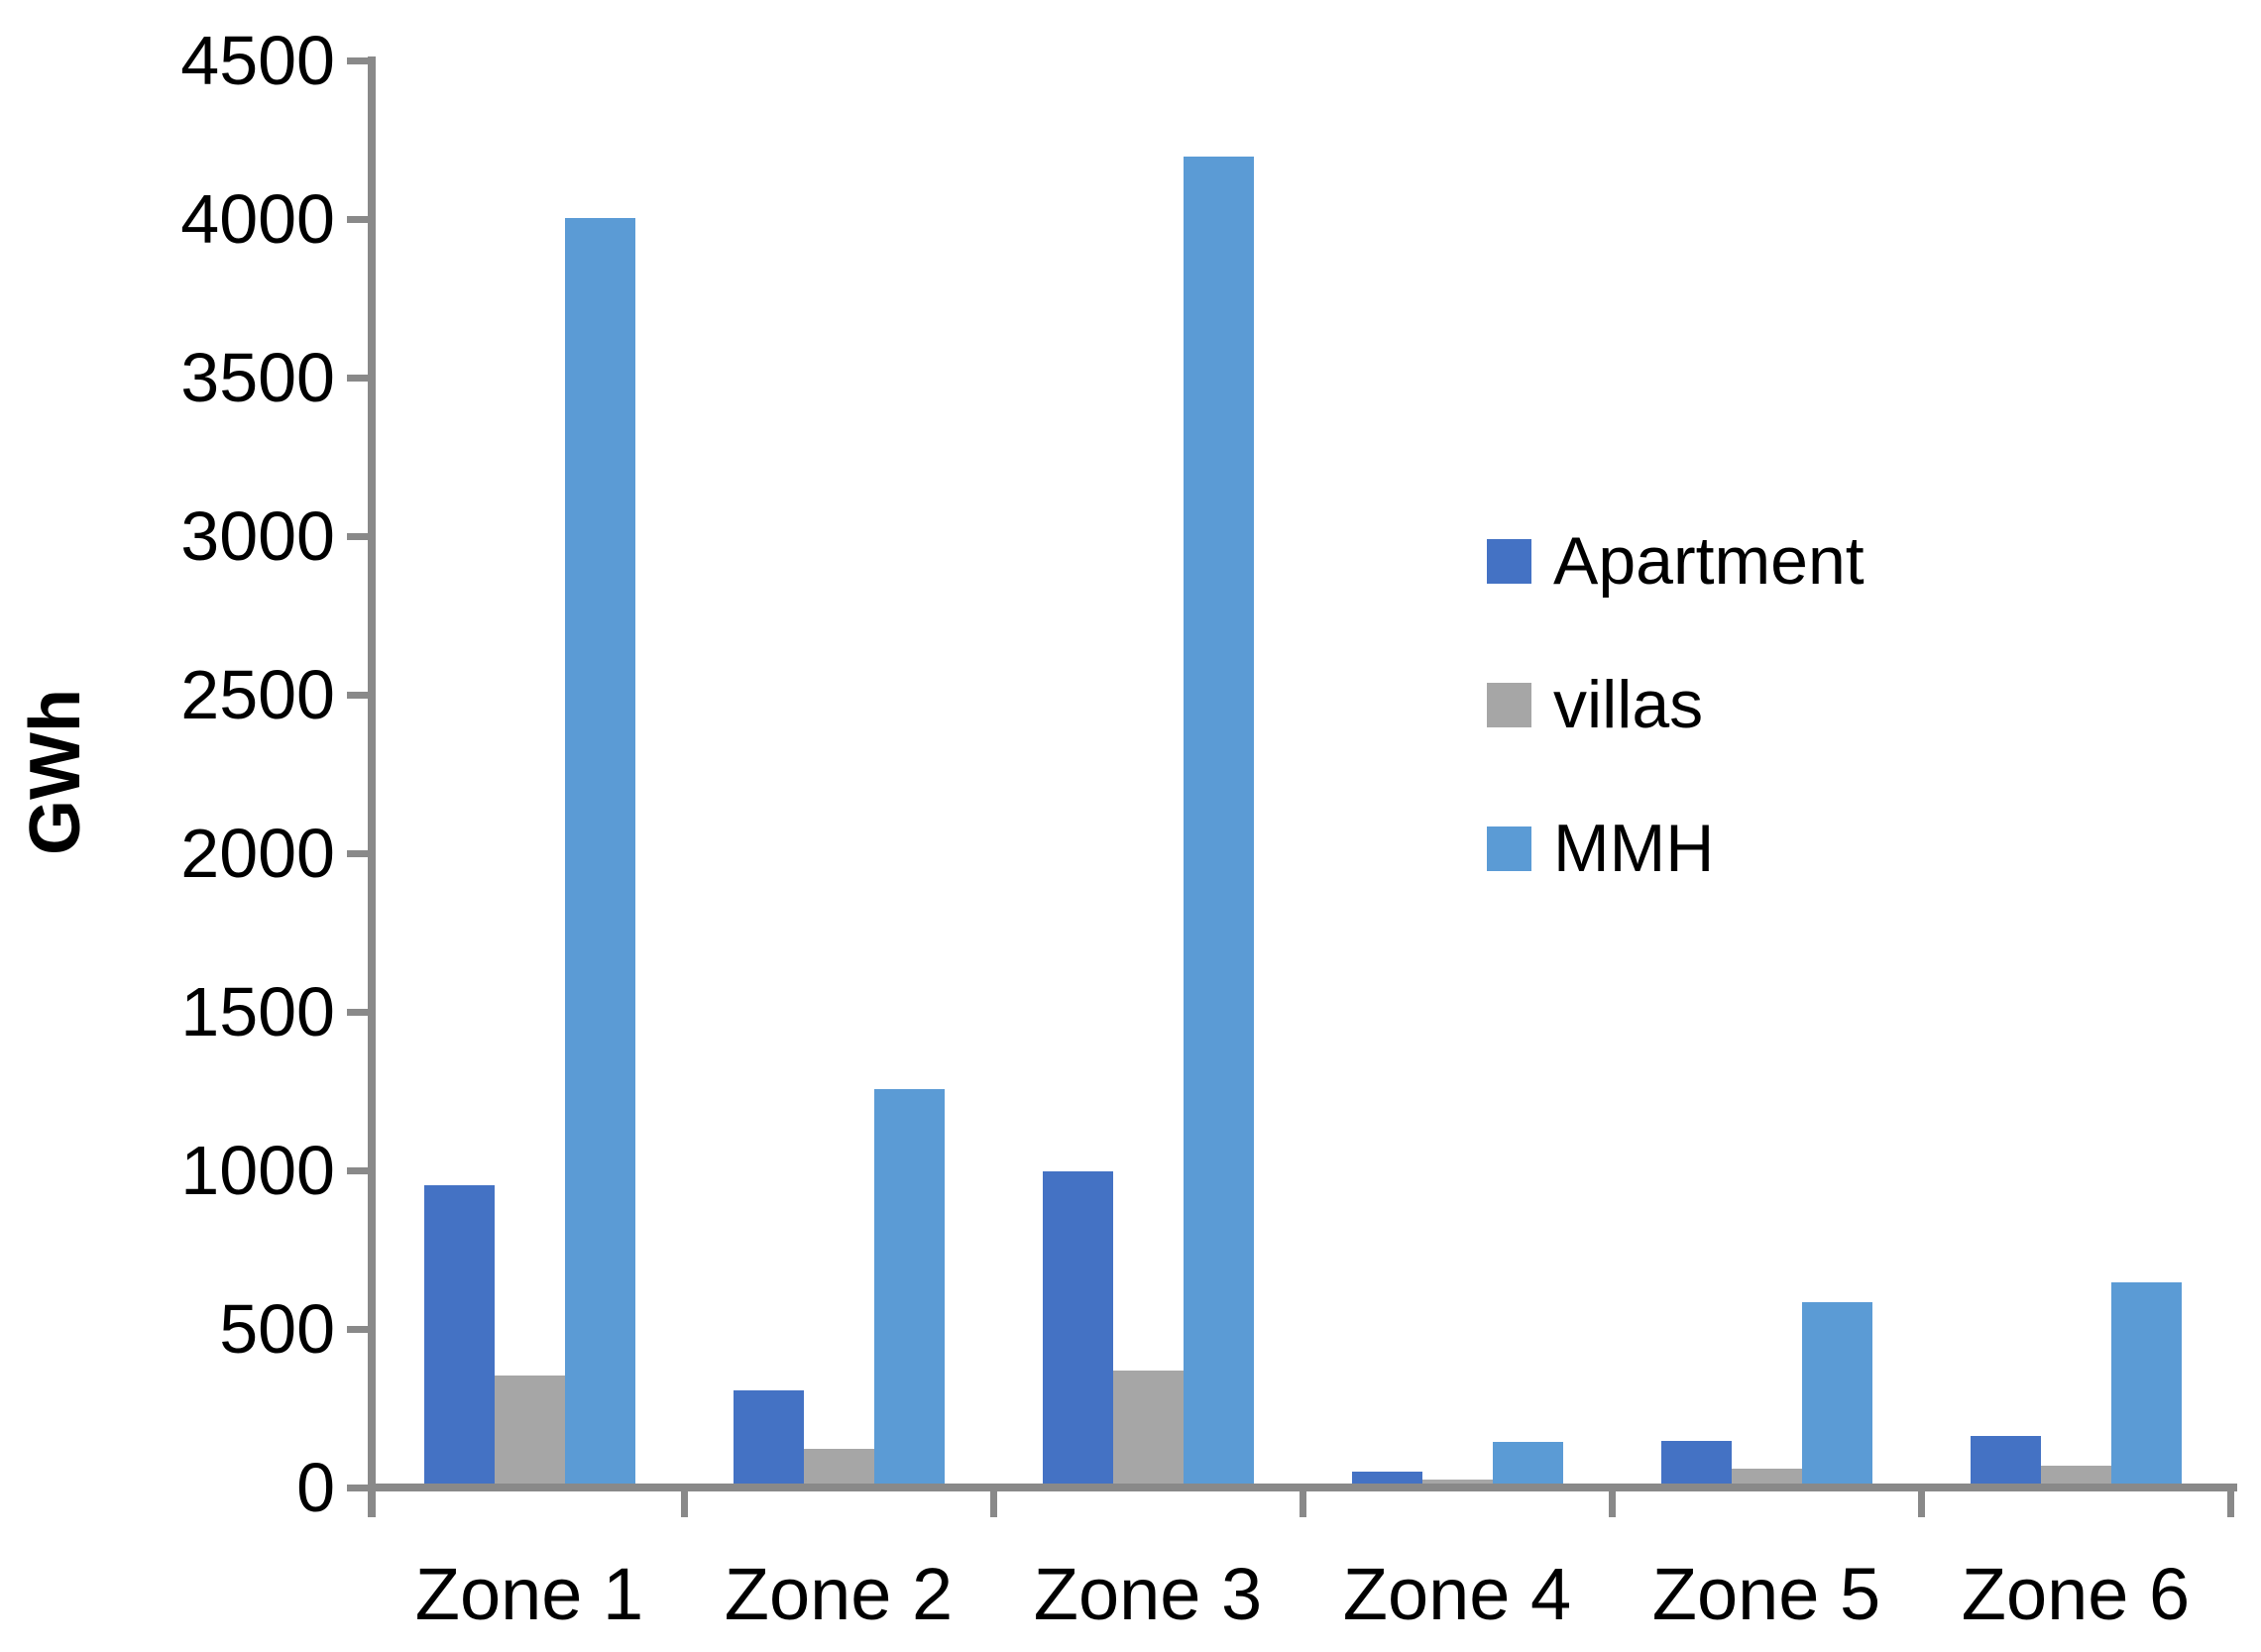 This screenshot has height=1652, width=2261. What do you see at coordinates (258, 1170) in the screenshot?
I see `y-axis-tick-label: 1000` at bounding box center [258, 1170].